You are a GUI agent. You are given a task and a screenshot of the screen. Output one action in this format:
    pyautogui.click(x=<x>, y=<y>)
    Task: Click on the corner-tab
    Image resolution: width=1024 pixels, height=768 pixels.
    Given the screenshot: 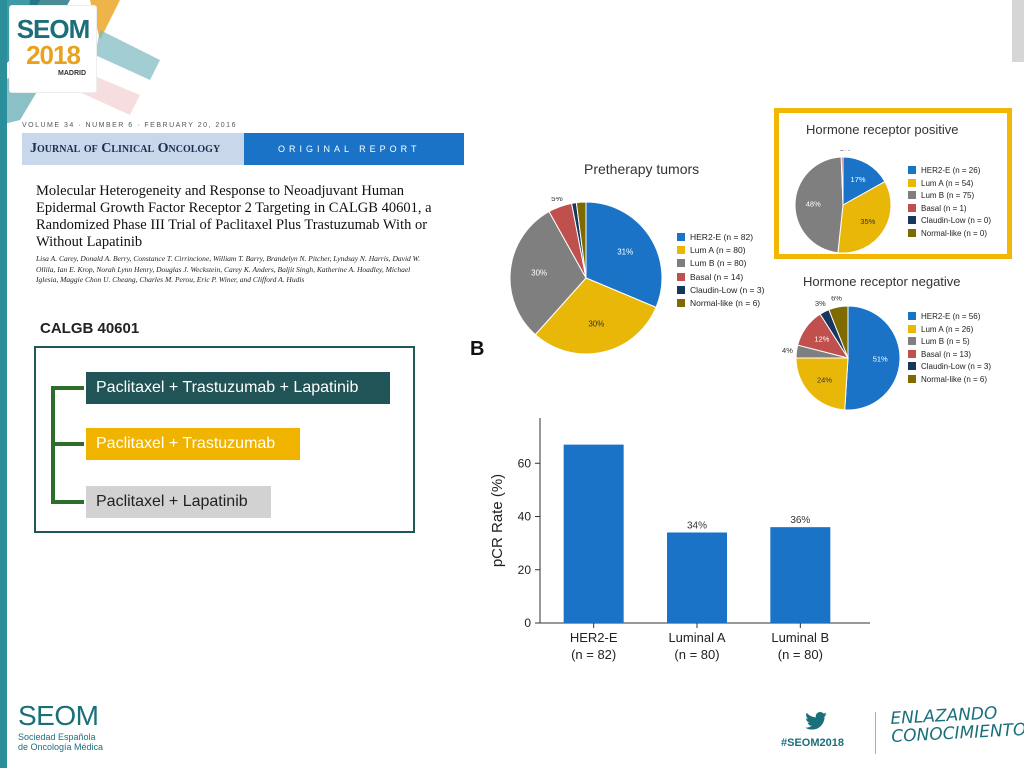 What is the action you would take?
    pyautogui.click(x=1018, y=31)
    